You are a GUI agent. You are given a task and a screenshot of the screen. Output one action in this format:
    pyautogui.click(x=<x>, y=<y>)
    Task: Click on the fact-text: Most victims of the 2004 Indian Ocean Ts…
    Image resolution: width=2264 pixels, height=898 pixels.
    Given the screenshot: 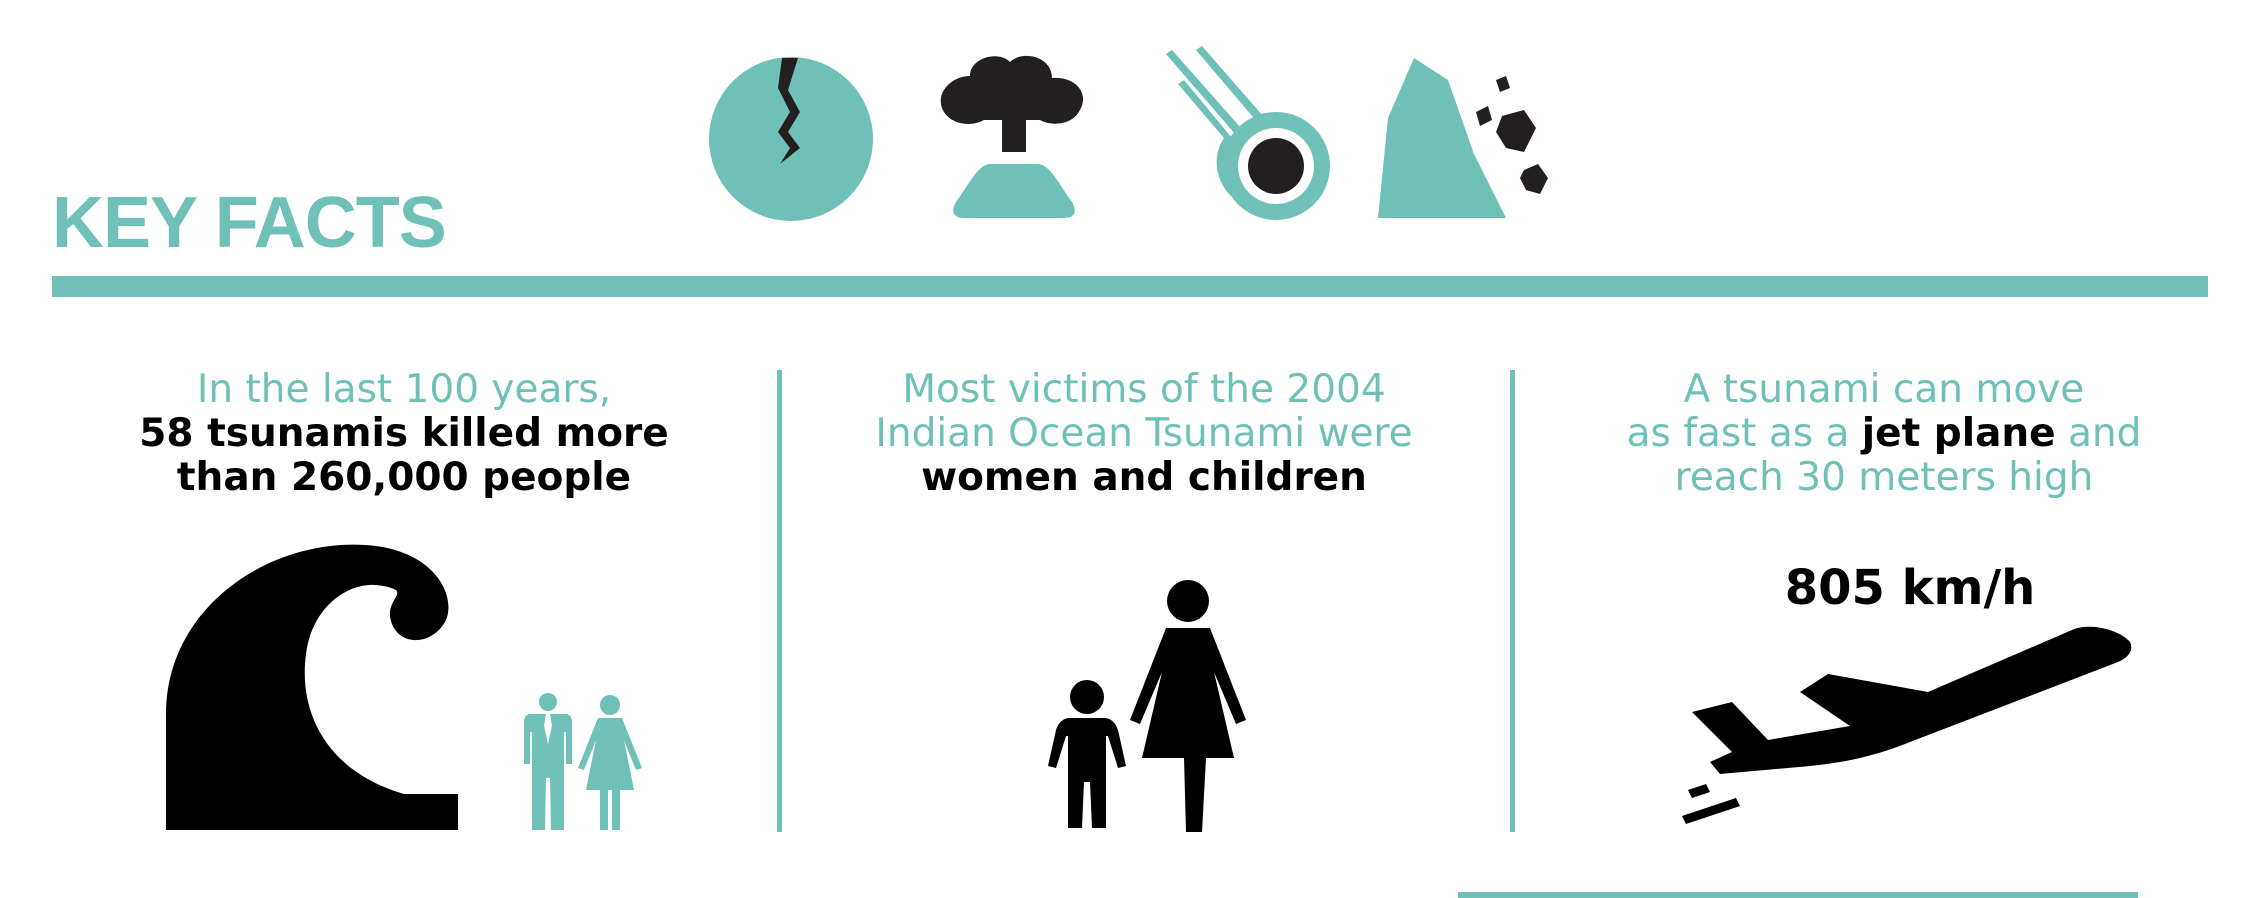 What is the action you would take?
    pyautogui.click(x=1144, y=434)
    